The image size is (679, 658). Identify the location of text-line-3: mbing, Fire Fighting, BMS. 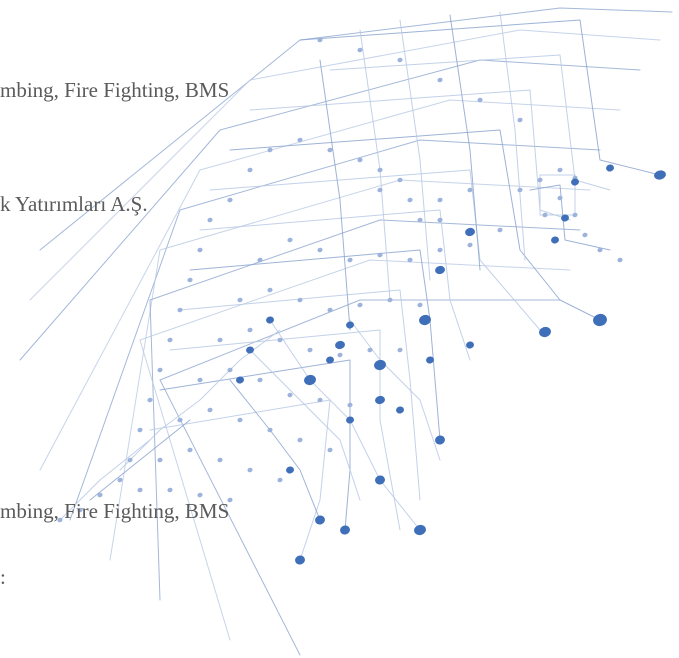
(115, 511).